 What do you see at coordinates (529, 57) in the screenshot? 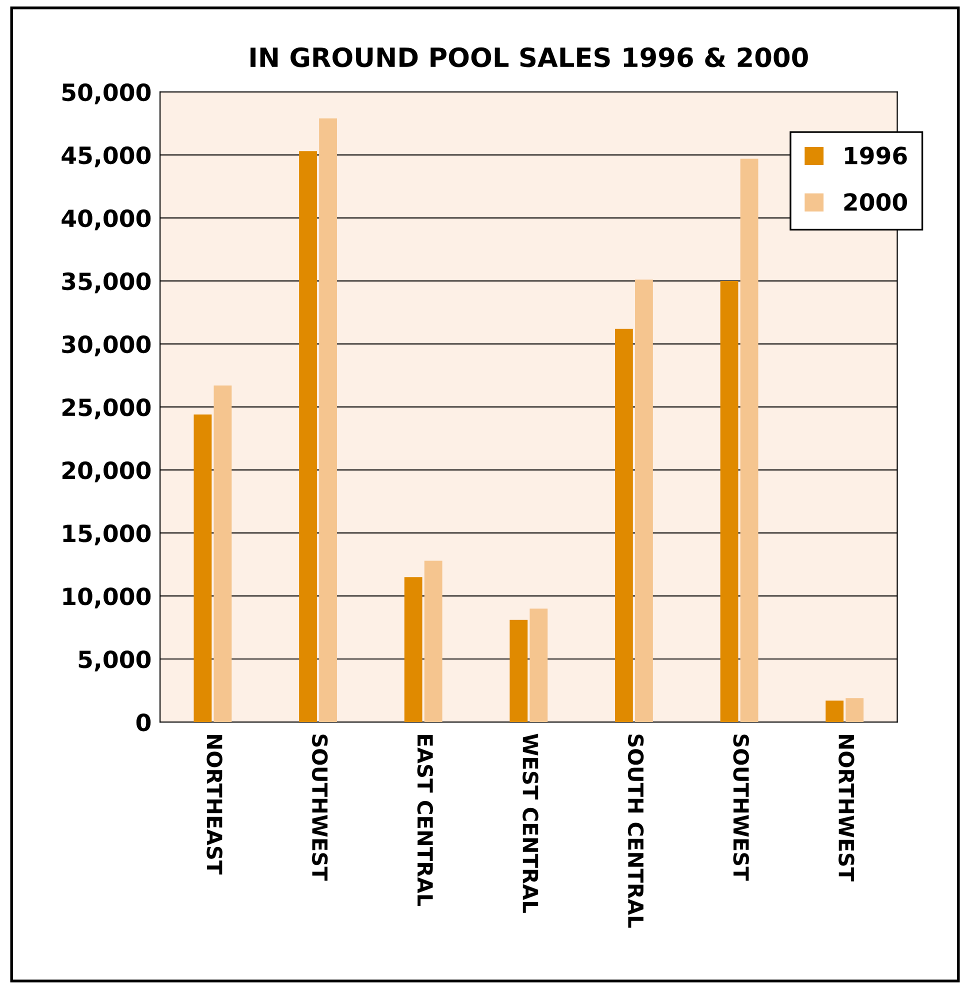
I see `chart-title: IN GROUND POOL SALES 1996 & 2000` at bounding box center [529, 57].